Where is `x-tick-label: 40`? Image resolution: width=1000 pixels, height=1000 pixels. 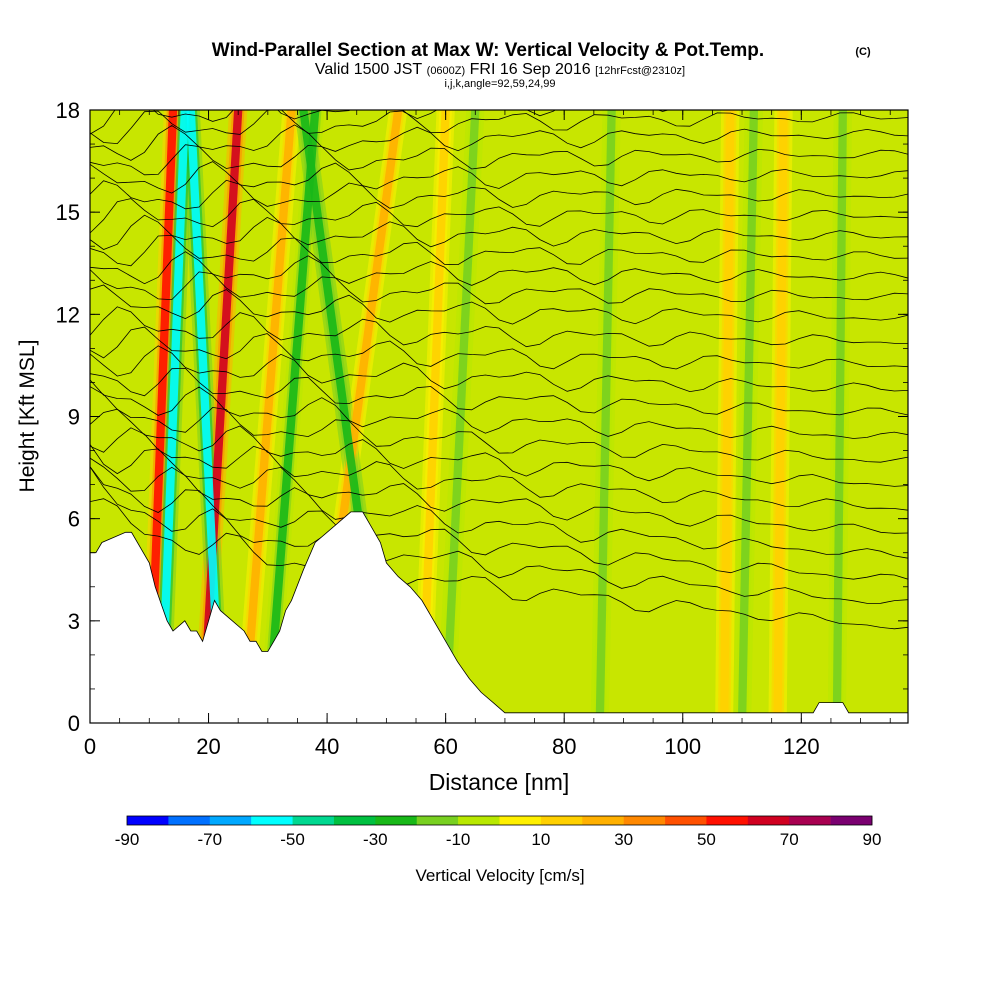 x-tick-label: 40 is located at coordinates (327, 746).